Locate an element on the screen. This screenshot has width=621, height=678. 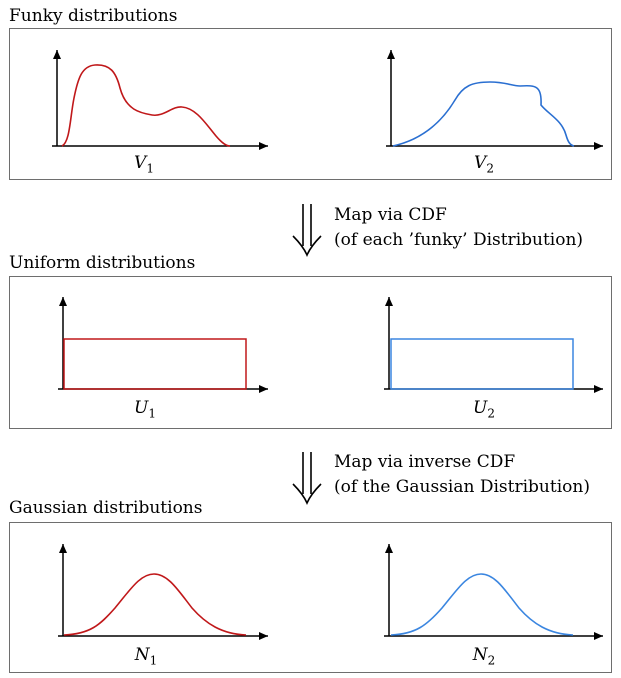
axes-v1 is located at coordinates (160, 100).